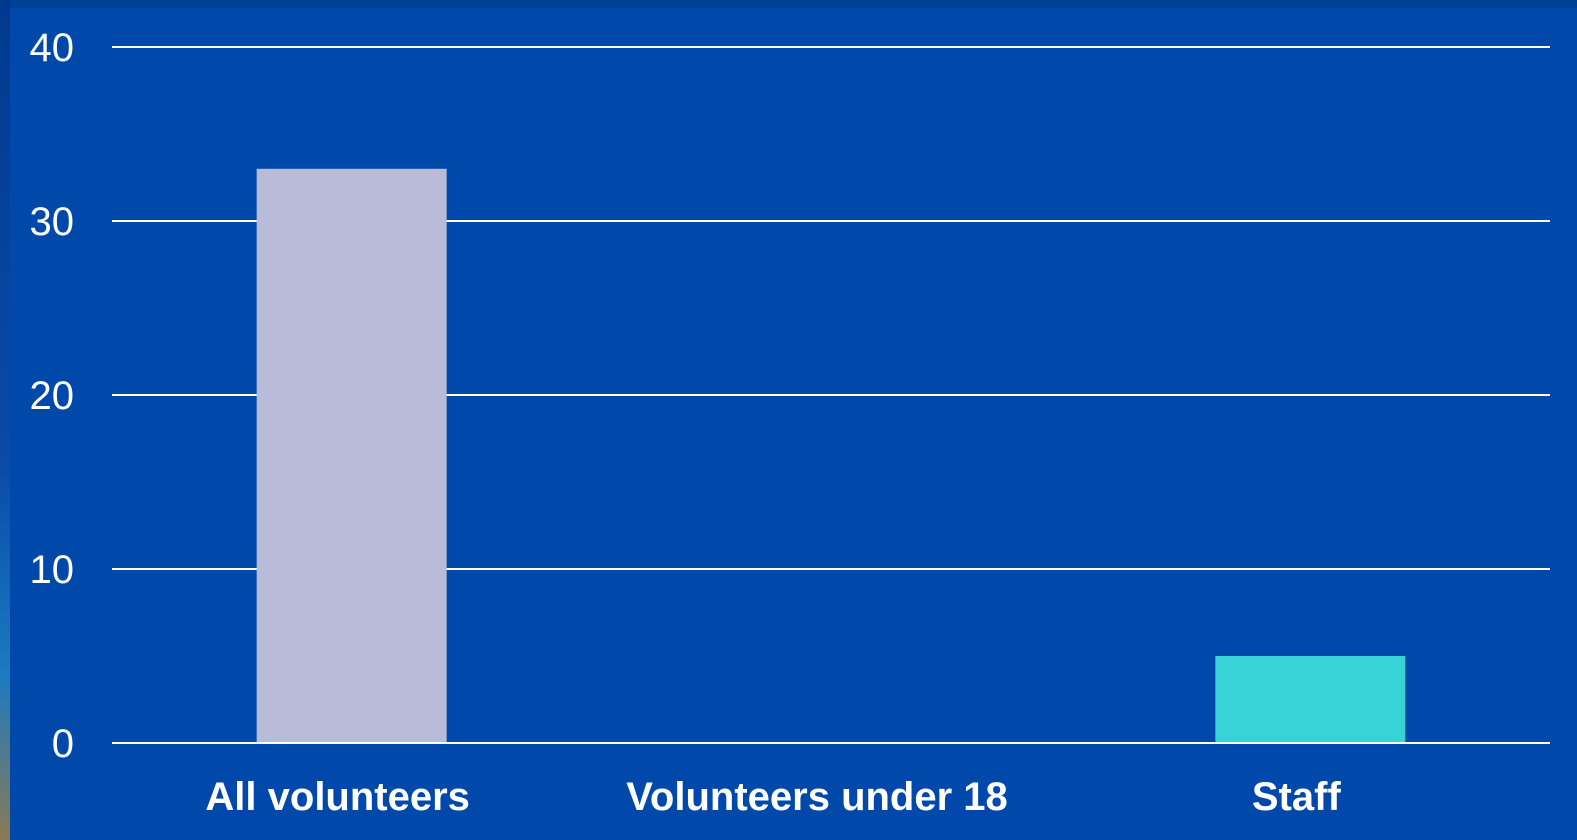  I want to click on bar-all-volunteers, so click(351, 456).